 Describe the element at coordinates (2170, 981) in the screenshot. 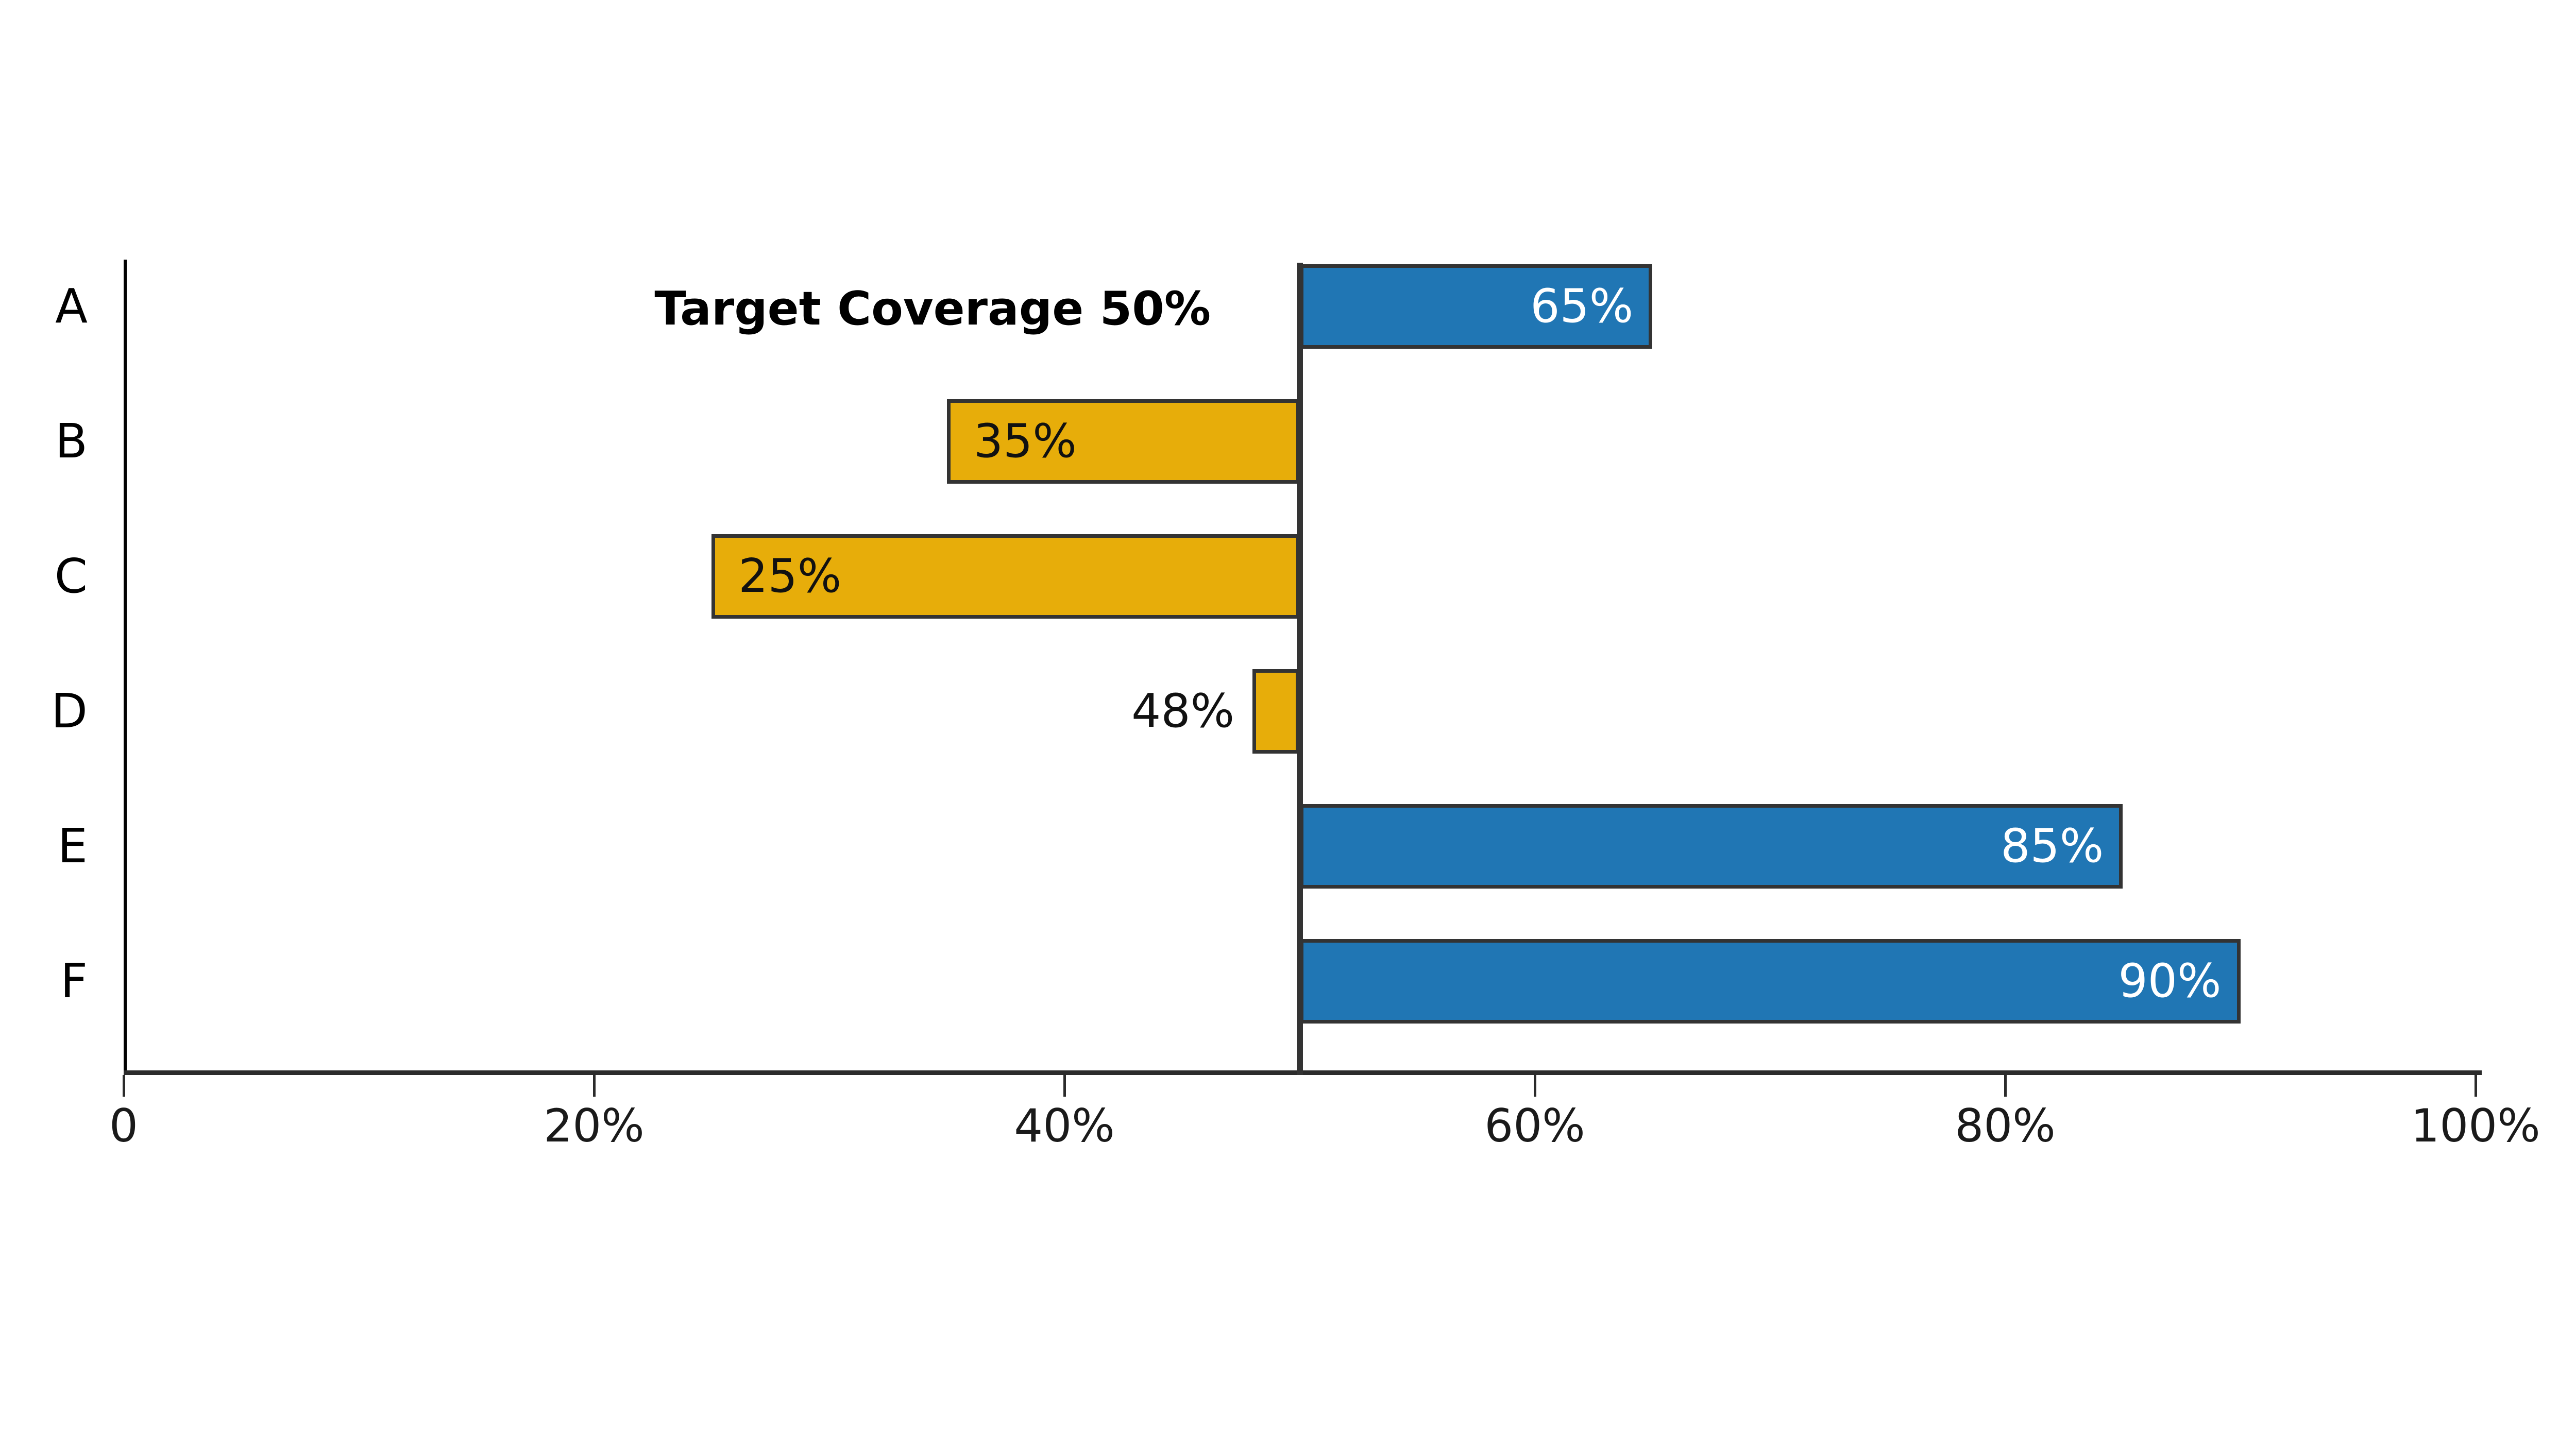

I see `bar-value-label: 90%` at that location.